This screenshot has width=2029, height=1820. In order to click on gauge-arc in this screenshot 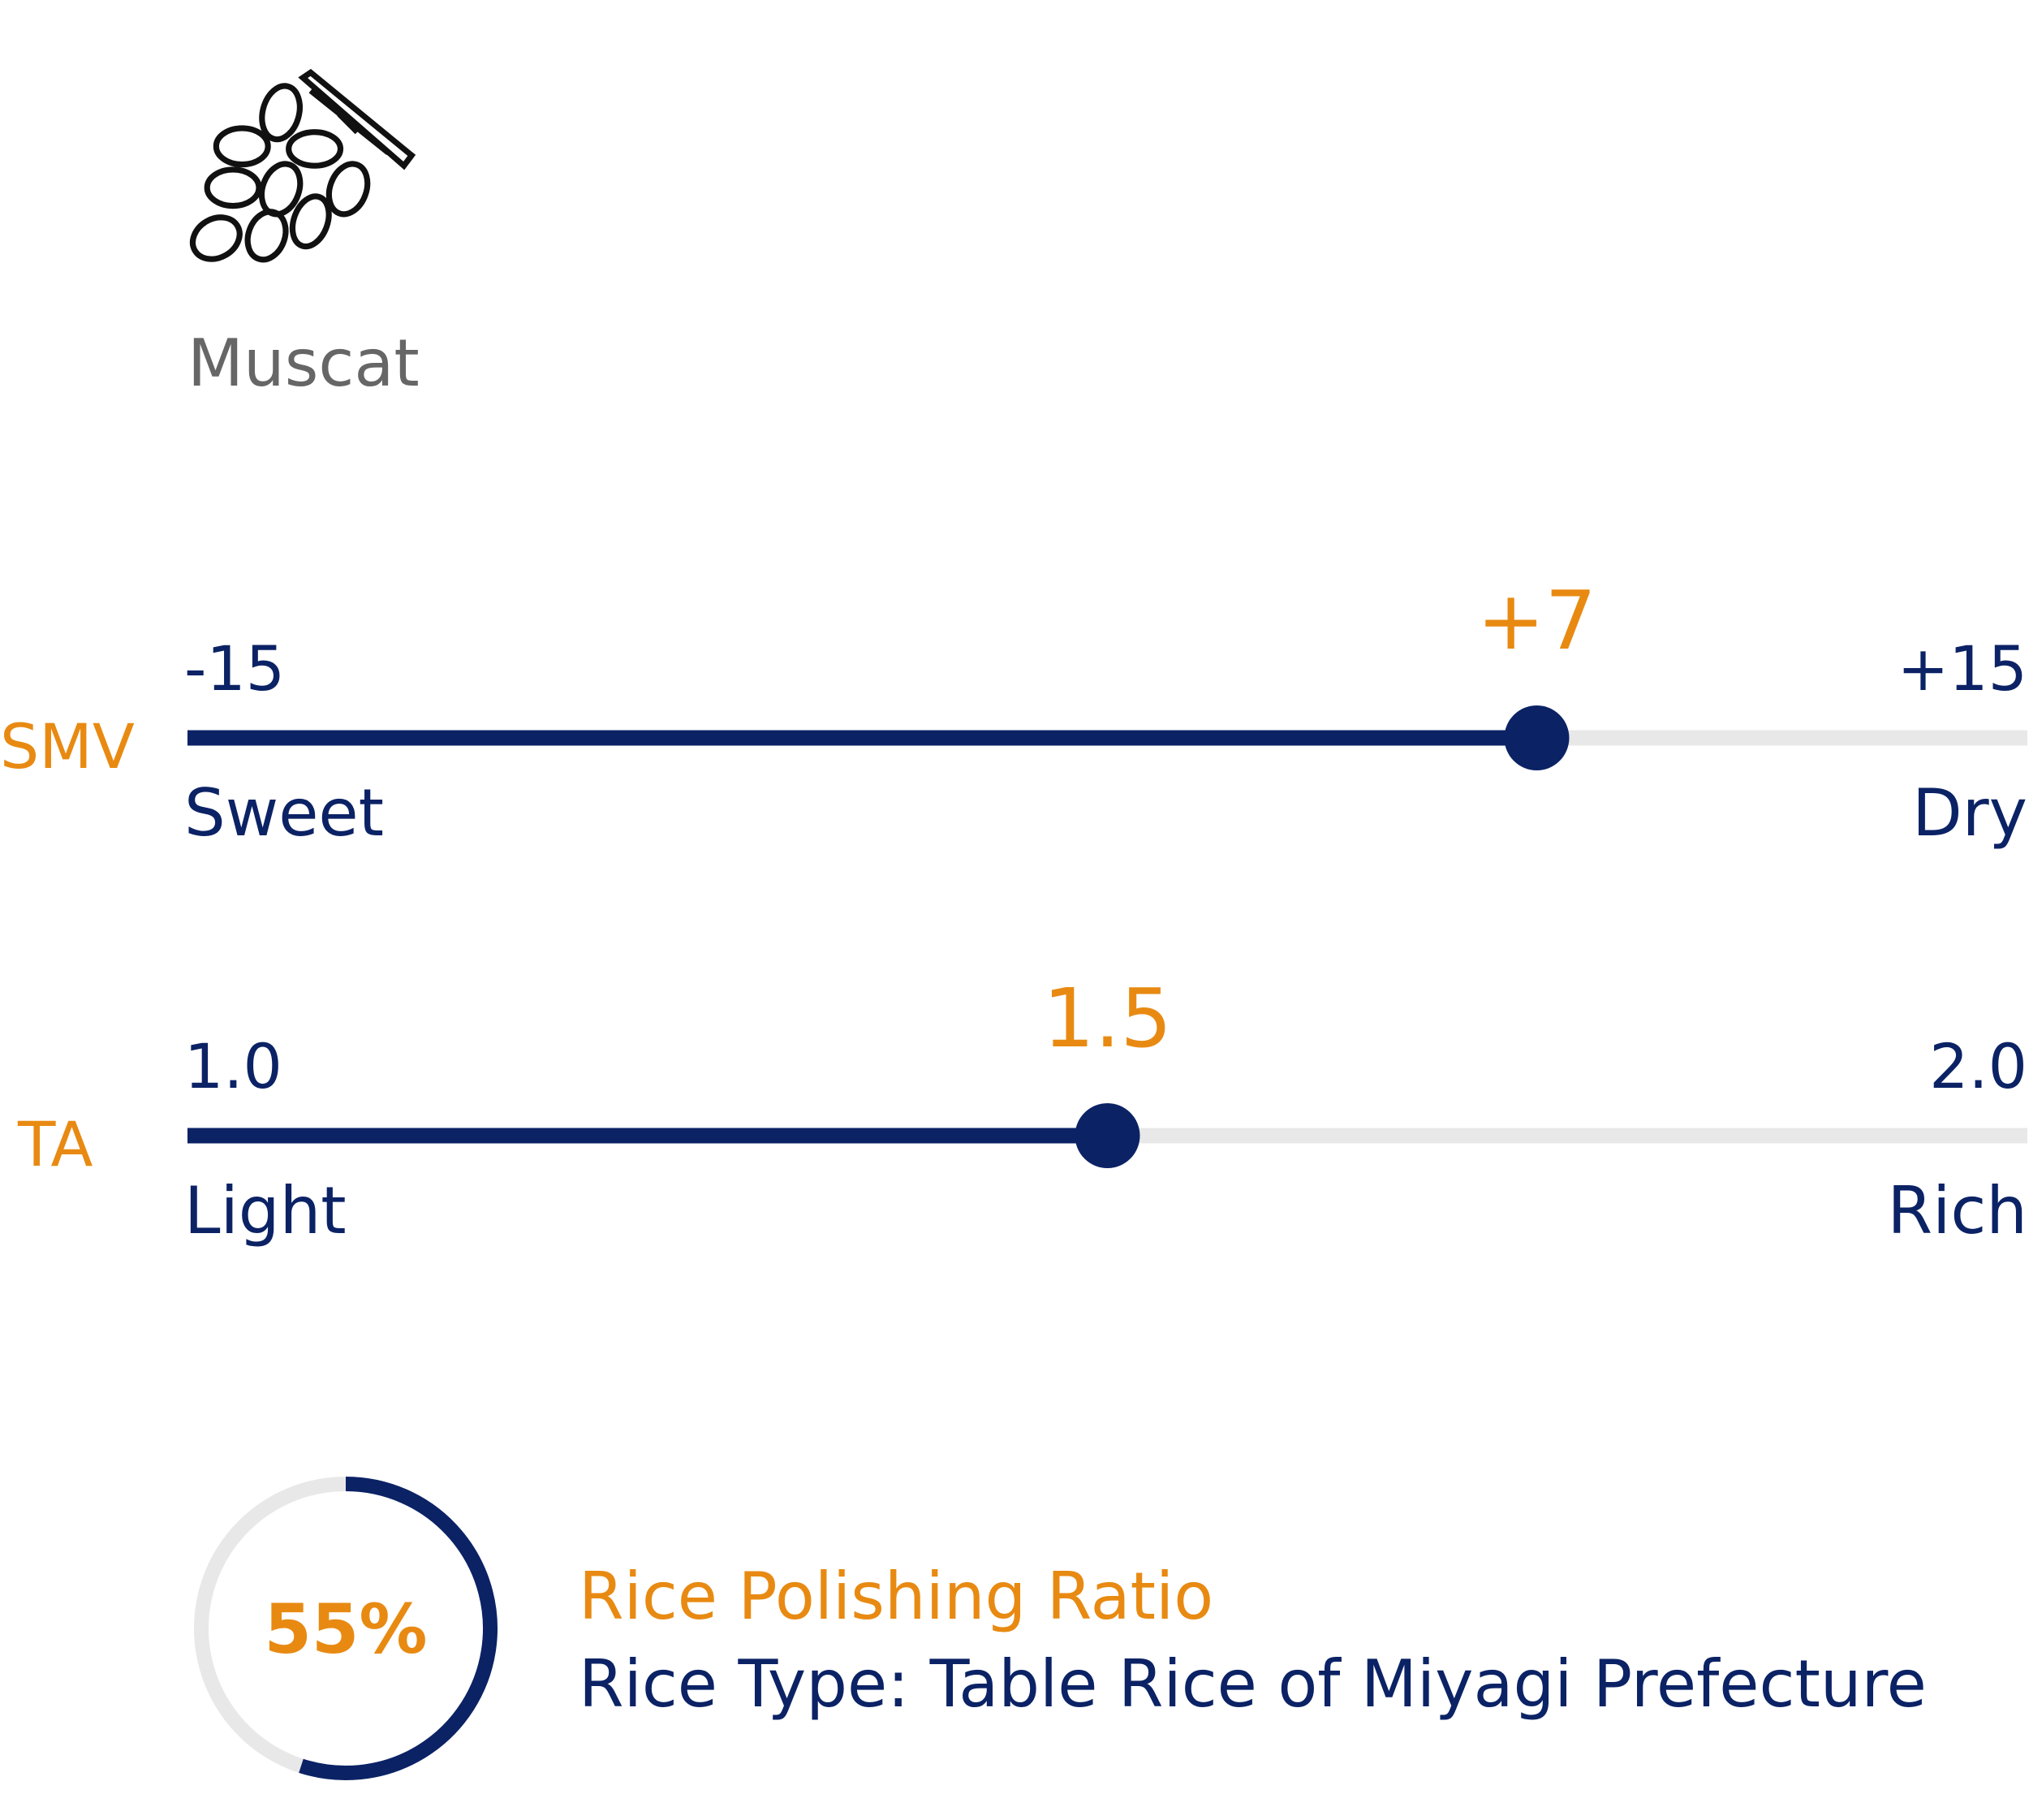, I will do `click(398, 1628)`.